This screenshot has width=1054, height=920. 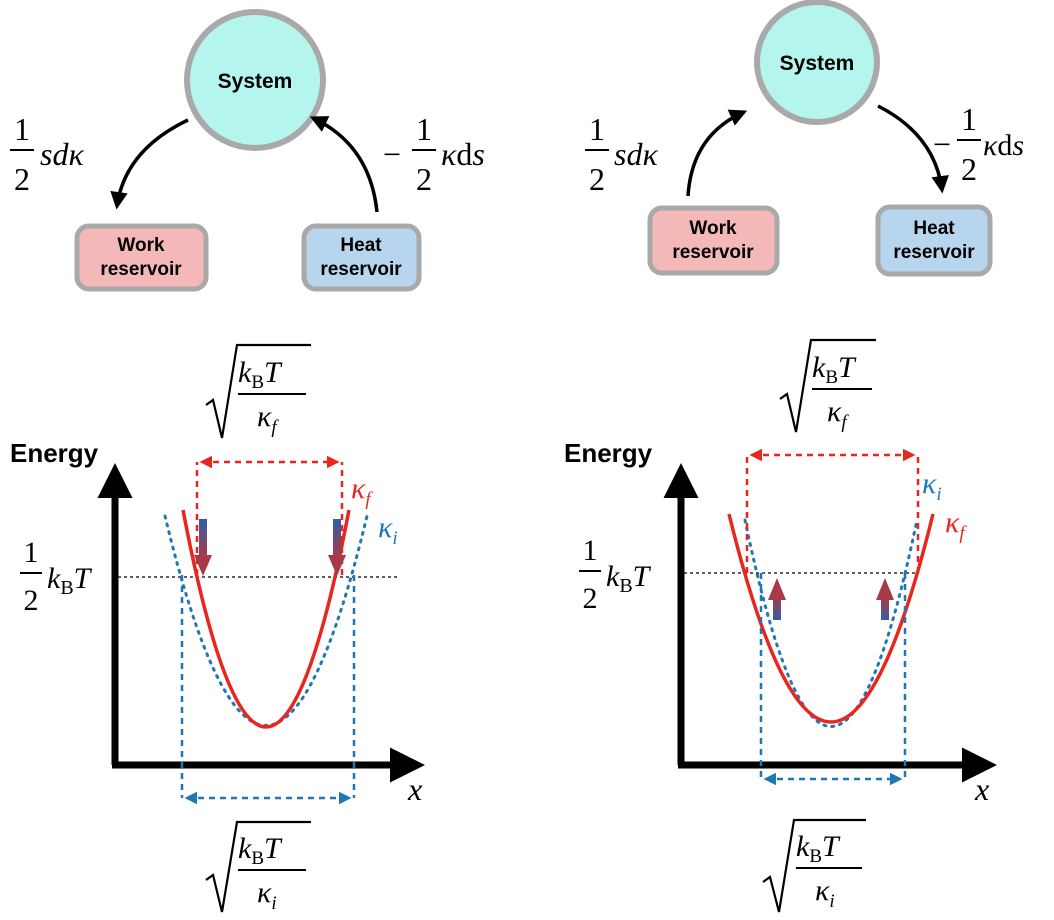 What do you see at coordinates (642, 576) in the screenshot?
I see `right-level-T: T` at bounding box center [642, 576].